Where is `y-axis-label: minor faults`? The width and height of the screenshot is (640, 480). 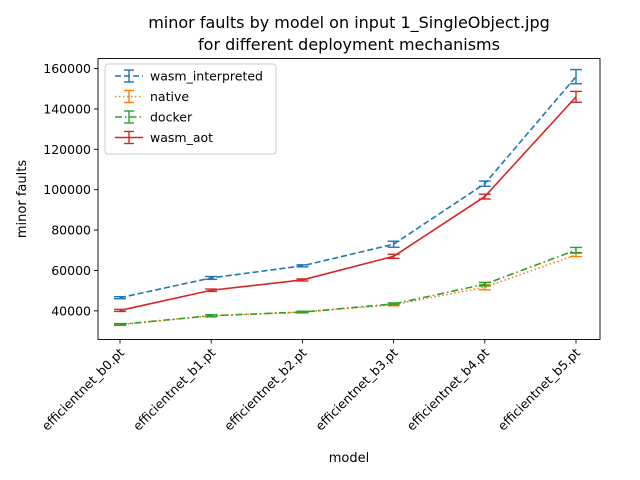
y-axis-label: minor faults is located at coordinates (22, 199).